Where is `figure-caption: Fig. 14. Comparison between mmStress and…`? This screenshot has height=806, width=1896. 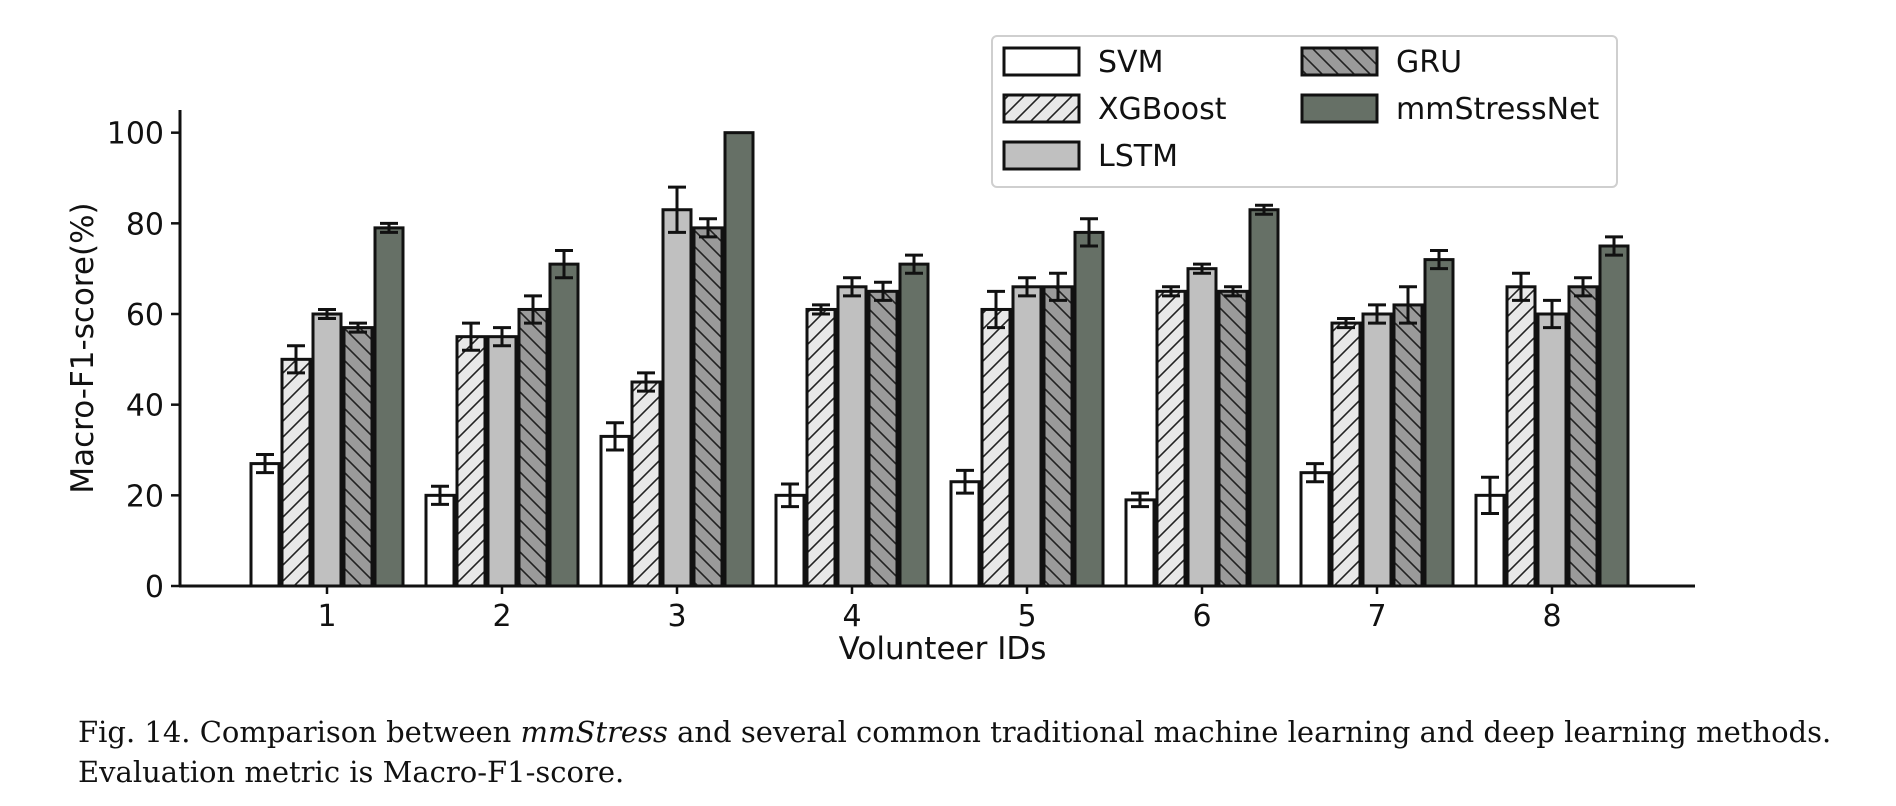 figure-caption: Fig. 14. Comparison between mmStress and… is located at coordinates (978, 752).